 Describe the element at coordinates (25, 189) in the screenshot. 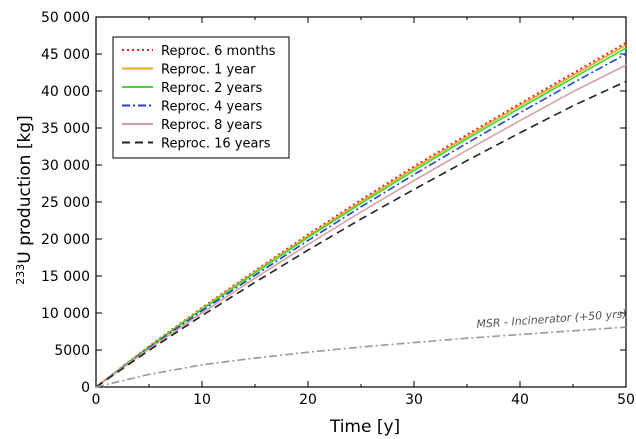

I see `y-axis-title-main: U production [kg]` at that location.